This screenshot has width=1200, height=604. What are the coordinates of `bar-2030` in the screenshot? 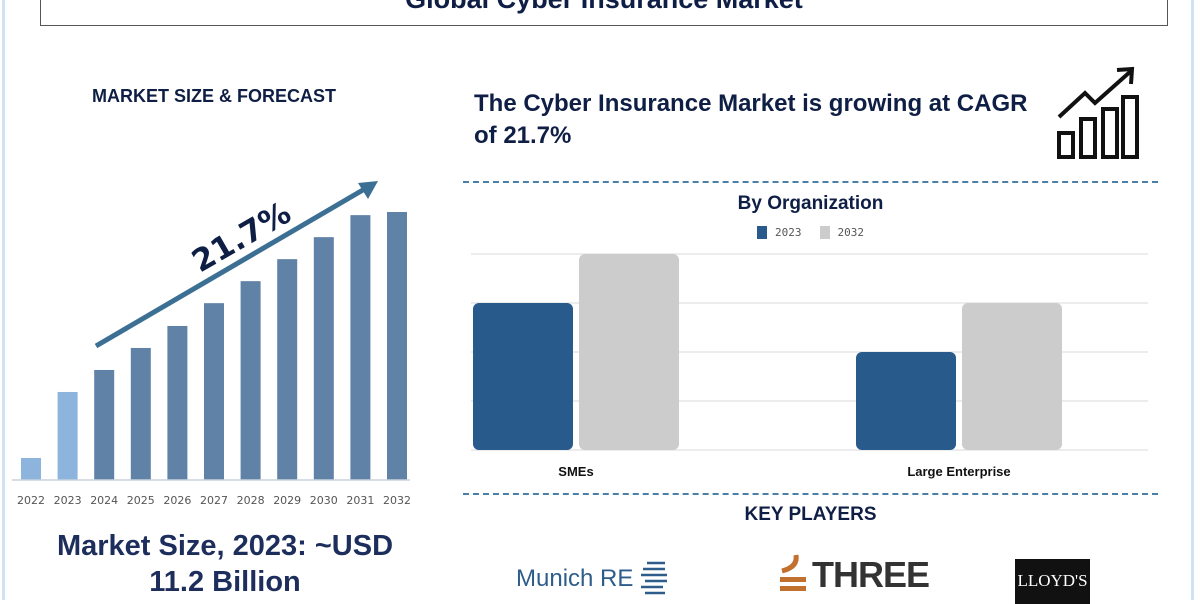 It's located at (323, 358).